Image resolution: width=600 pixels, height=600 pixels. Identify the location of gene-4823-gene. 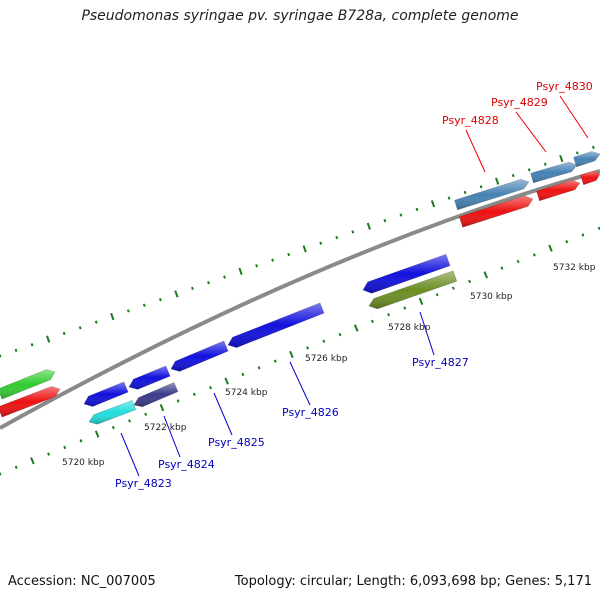
(106, 394).